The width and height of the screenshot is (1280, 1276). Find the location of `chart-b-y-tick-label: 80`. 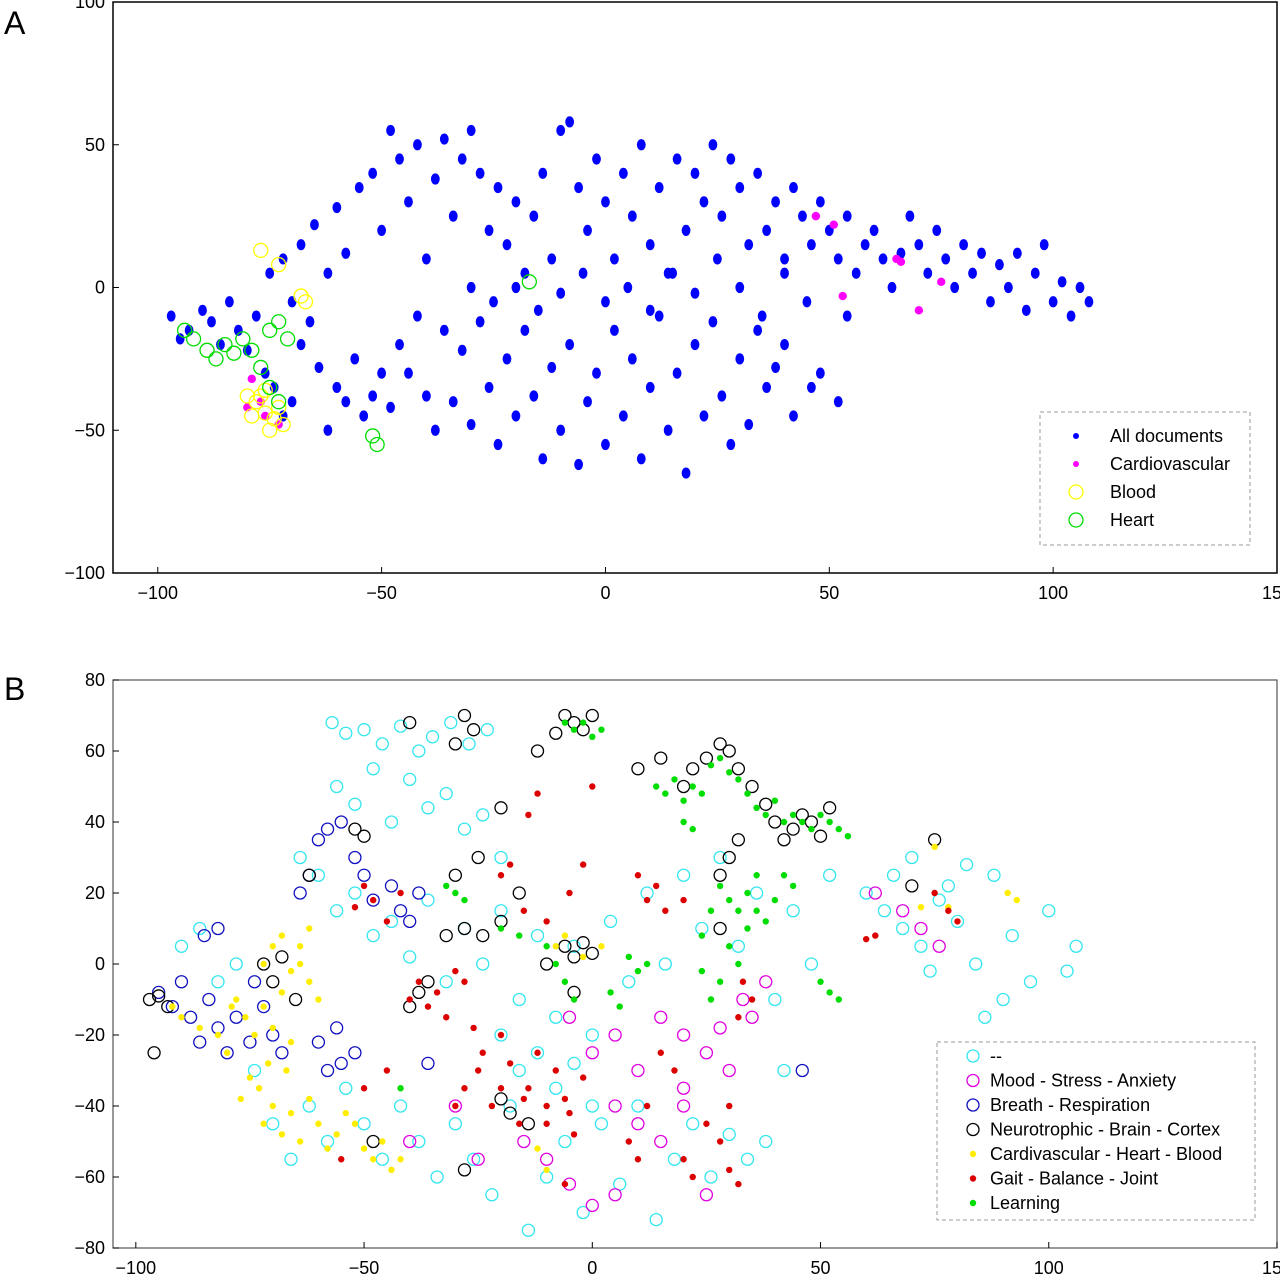

chart-b-y-tick-label: 80 is located at coordinates (95, 680).